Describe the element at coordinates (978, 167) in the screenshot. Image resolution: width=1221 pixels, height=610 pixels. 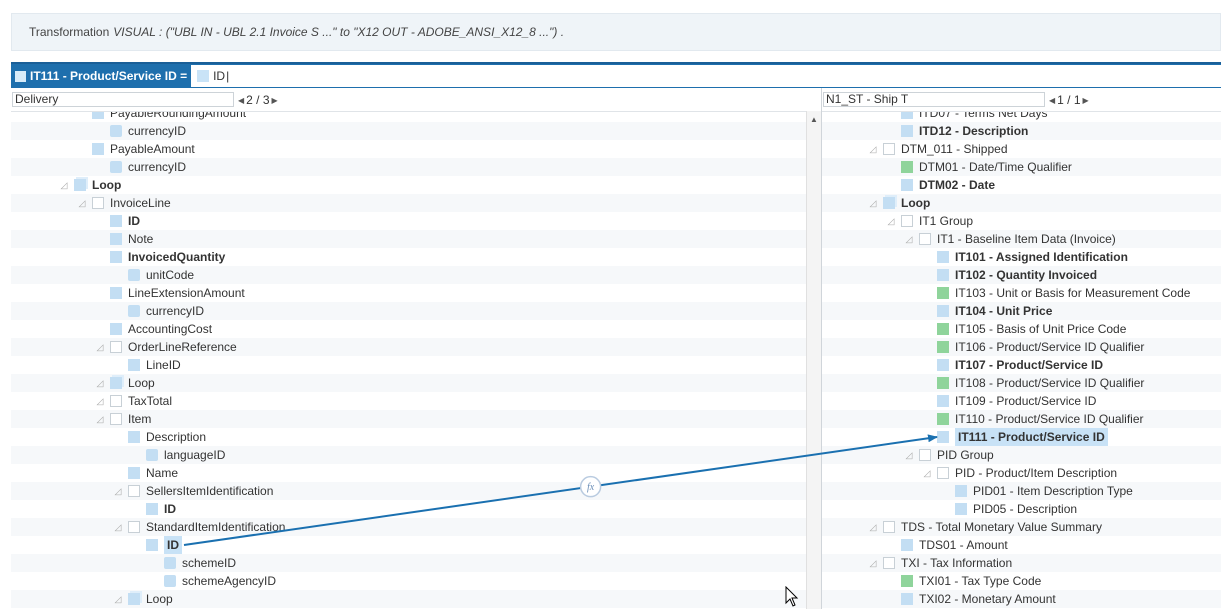
I see `tree-node: DTM01 - Date/Time Qualifier` at that location.